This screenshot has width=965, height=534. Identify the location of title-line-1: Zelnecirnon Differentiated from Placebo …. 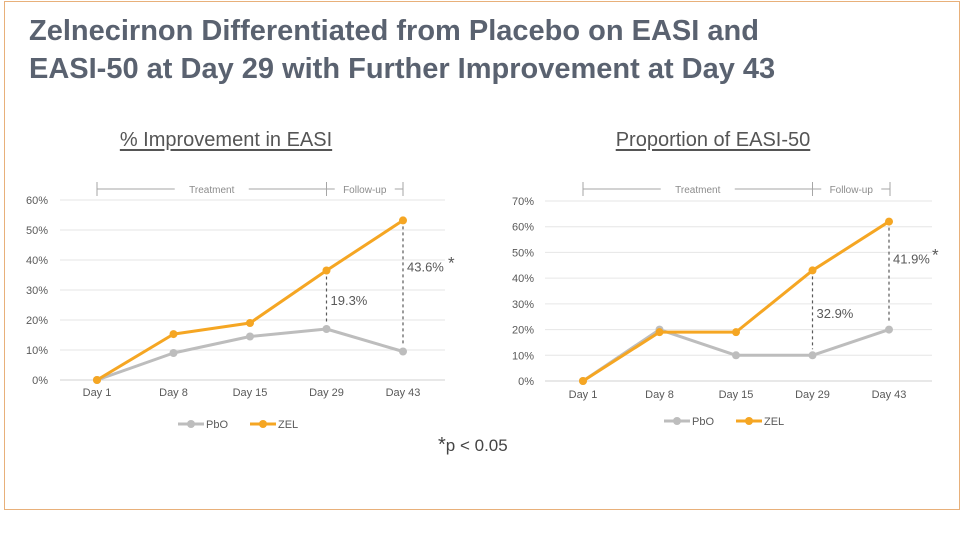
(394, 31).